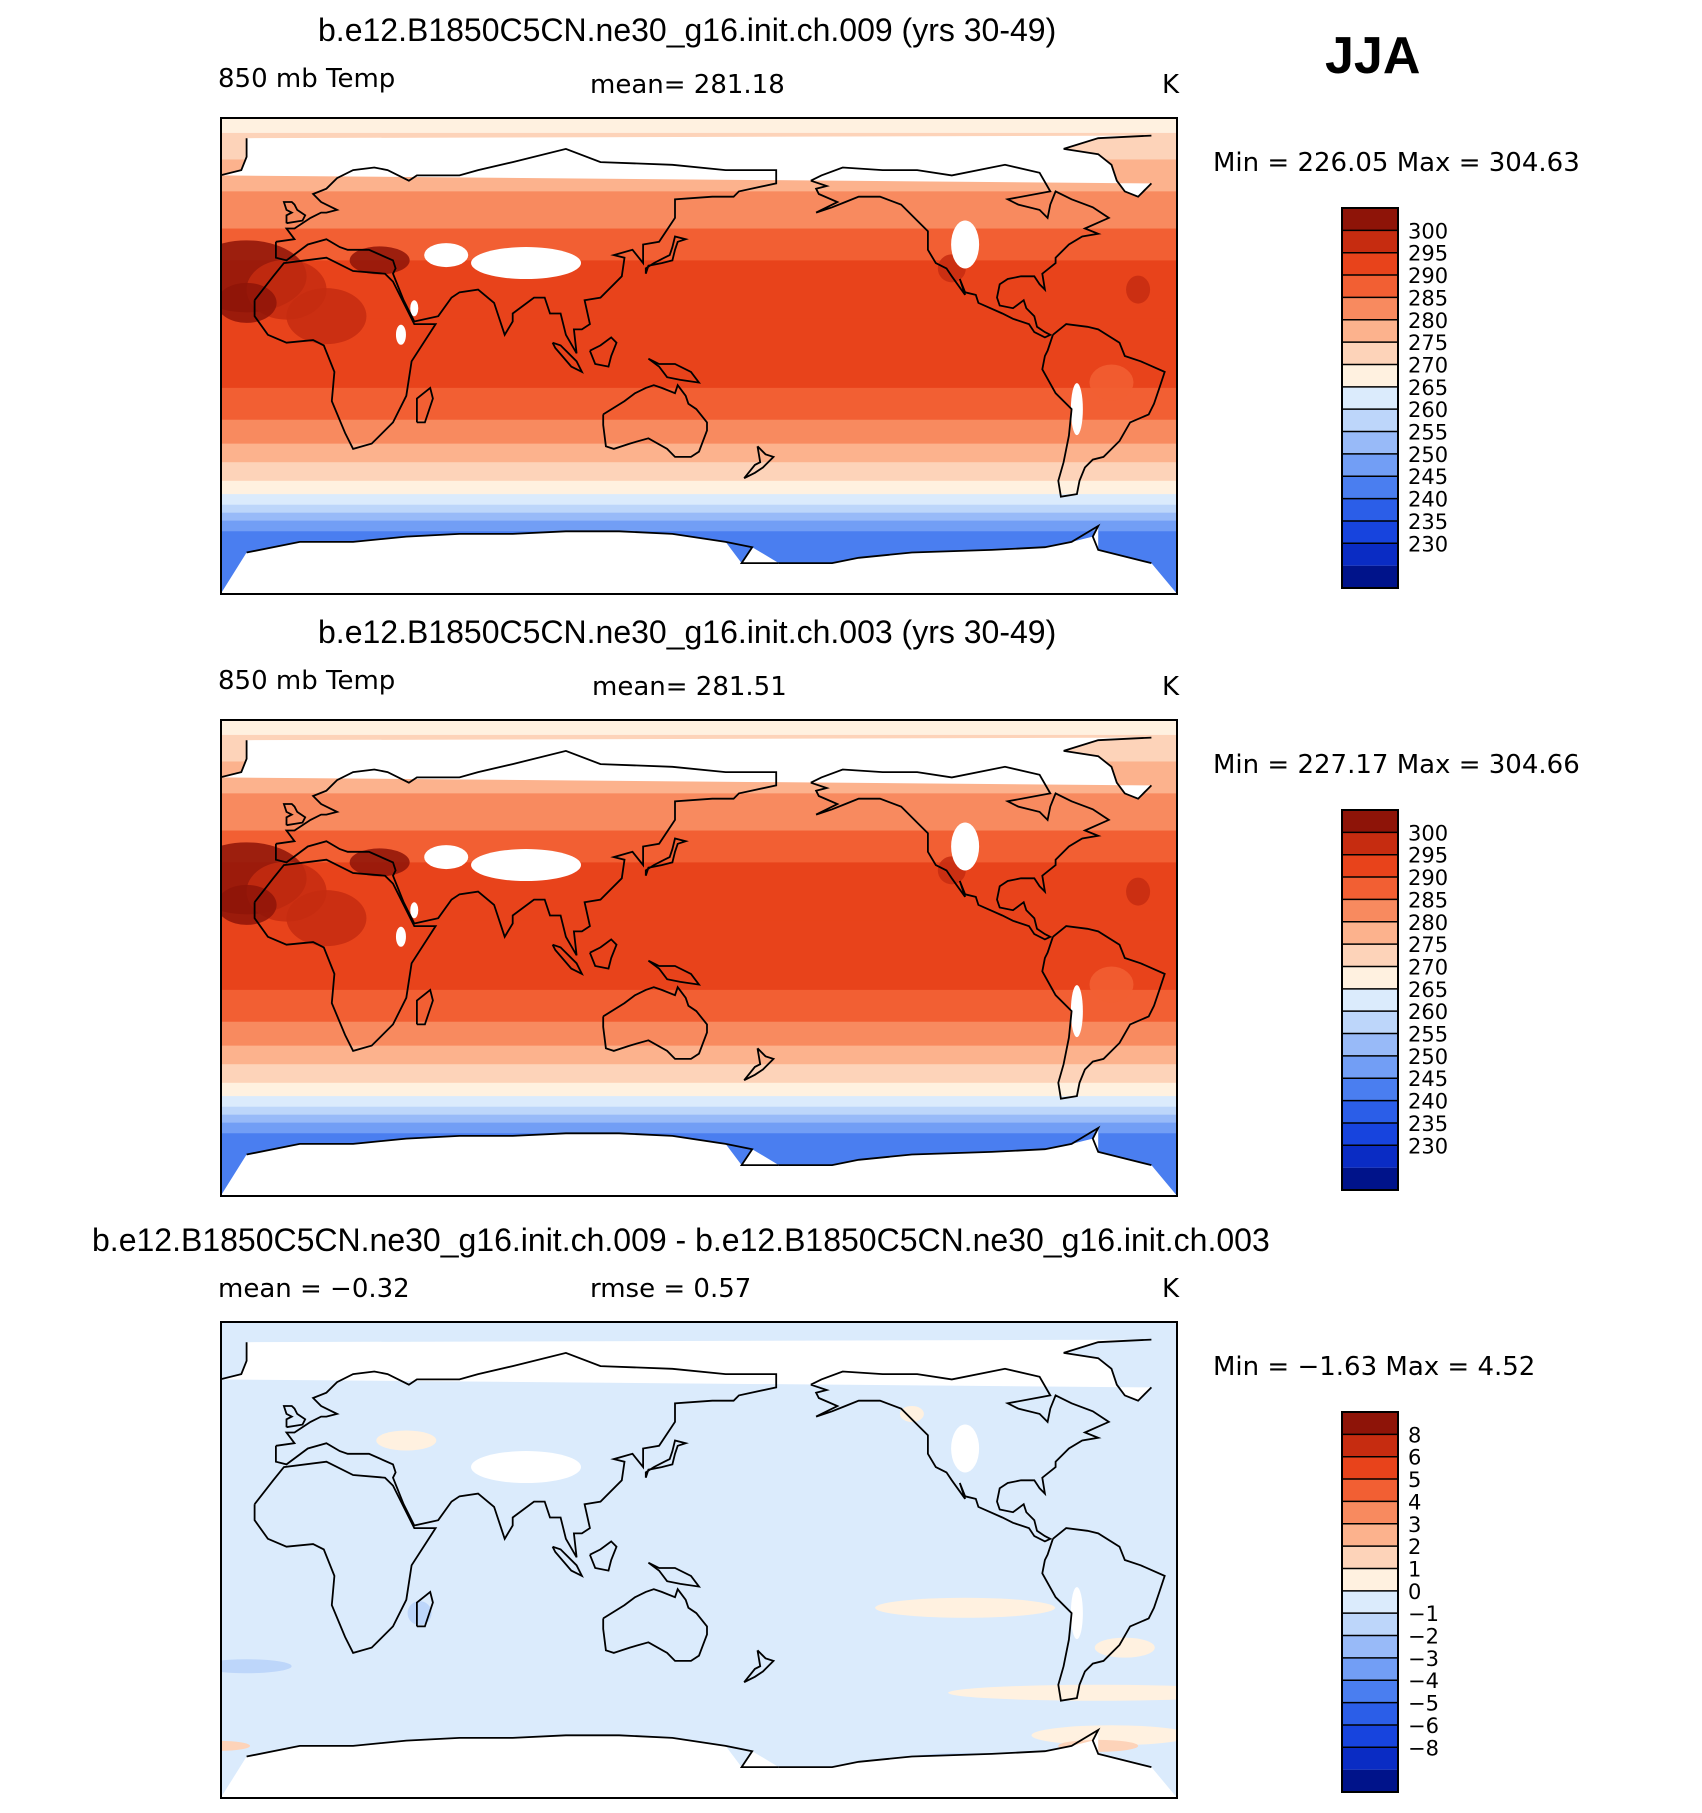  Describe the element at coordinates (1423, 1748) in the screenshot. I see `panel-3-colorbar-tick-label: −8` at that location.